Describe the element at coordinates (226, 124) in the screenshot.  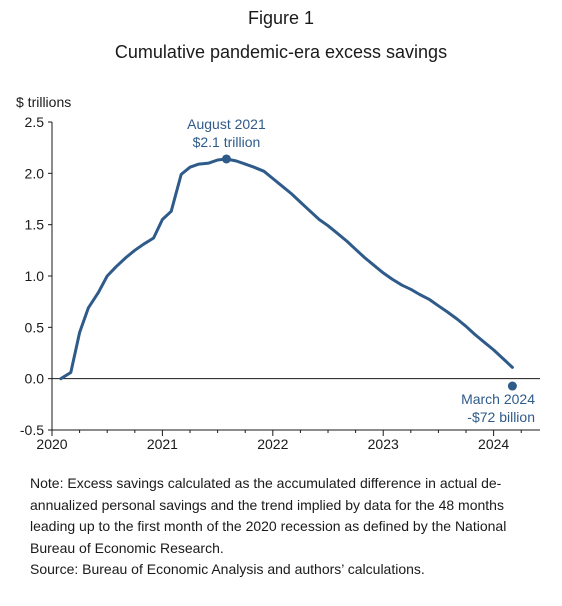
I see `peak-annotation-date: August 2021` at that location.